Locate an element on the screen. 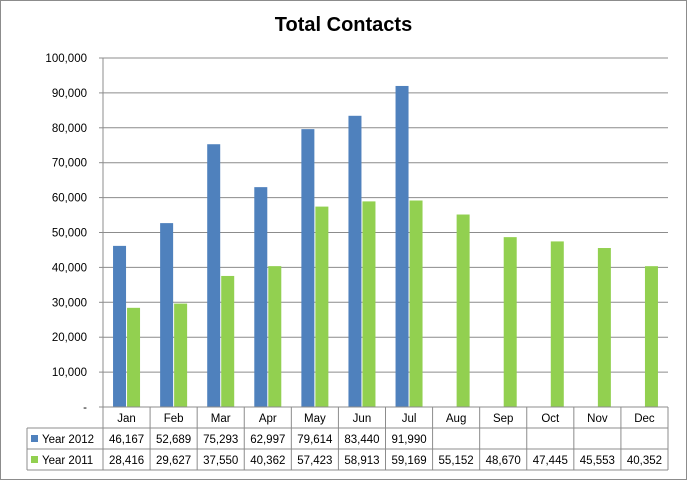 This screenshot has height=480, width=687. legend-label: Year 2012 is located at coordinates (68, 440).